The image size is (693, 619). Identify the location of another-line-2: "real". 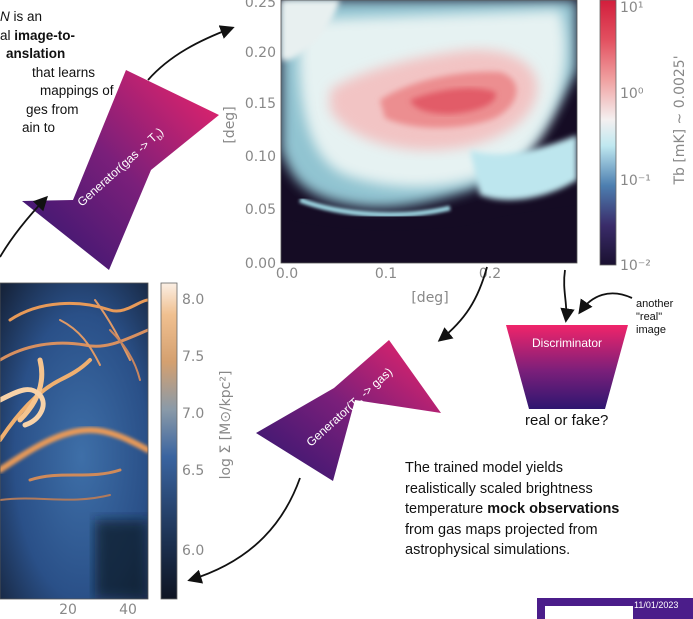
(649, 317).